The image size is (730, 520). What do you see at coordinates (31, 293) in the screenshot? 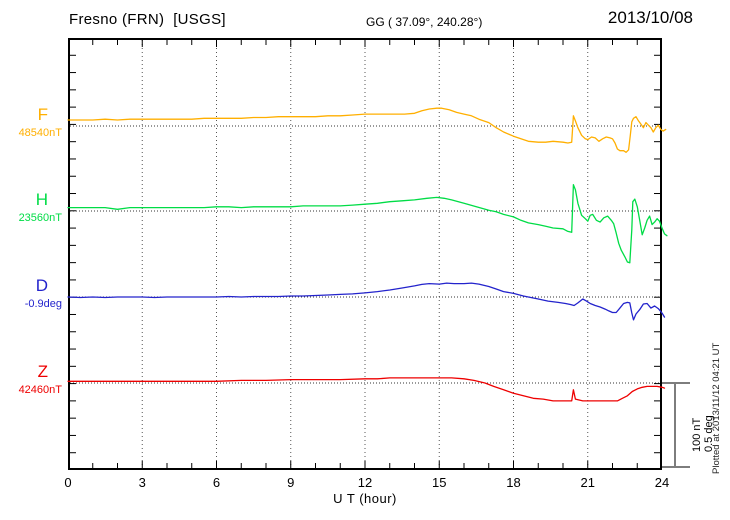
I see `channel-label-d: D -0.9deg` at bounding box center [31, 293].